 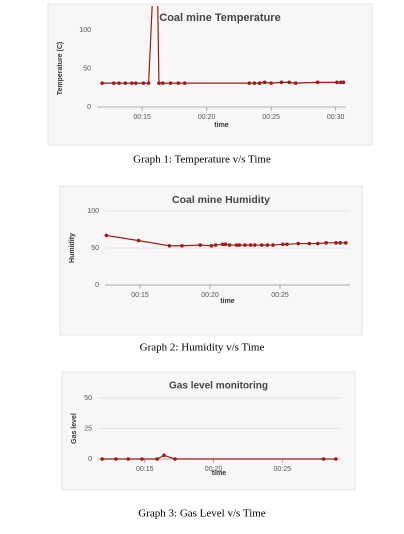 I want to click on caption: Graph 2: Humidity v/s Time, so click(x=202, y=348).